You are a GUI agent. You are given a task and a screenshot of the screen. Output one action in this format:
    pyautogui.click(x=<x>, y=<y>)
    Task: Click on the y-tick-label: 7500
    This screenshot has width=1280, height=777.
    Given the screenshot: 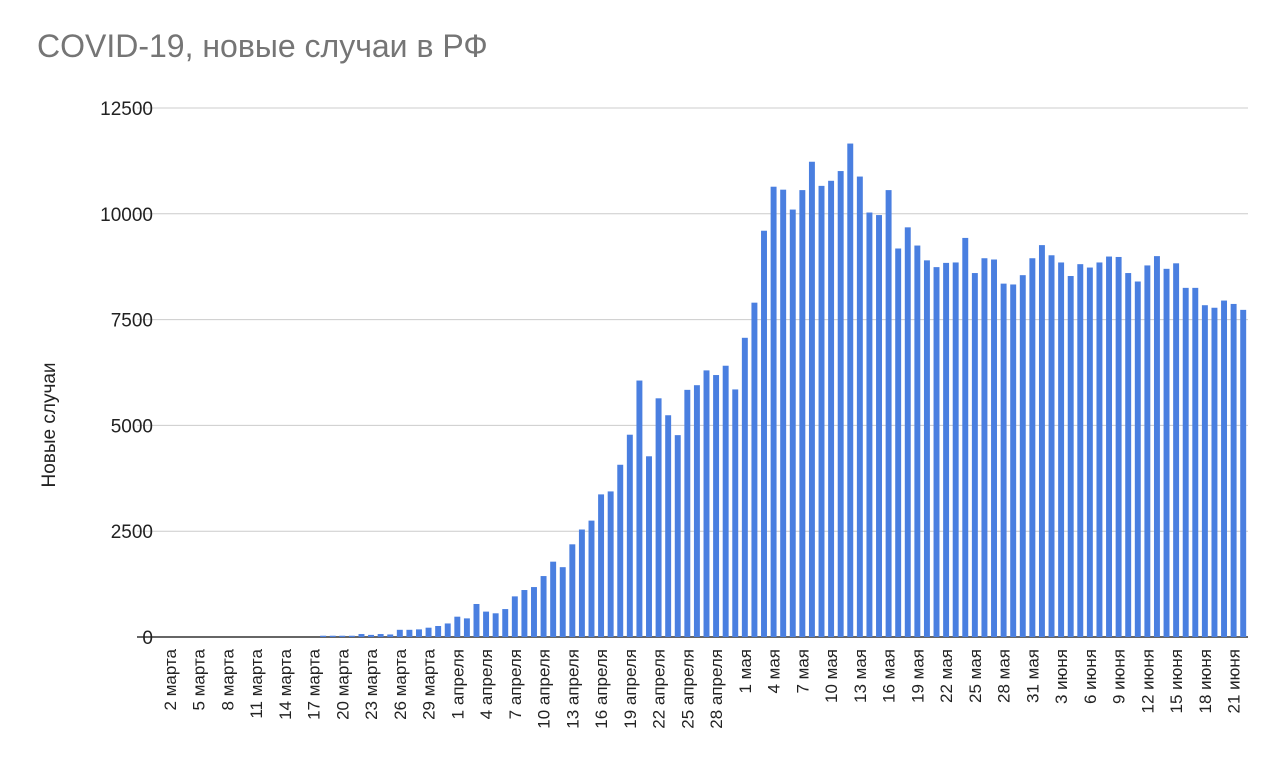 What is the action you would take?
    pyautogui.click(x=132, y=321)
    